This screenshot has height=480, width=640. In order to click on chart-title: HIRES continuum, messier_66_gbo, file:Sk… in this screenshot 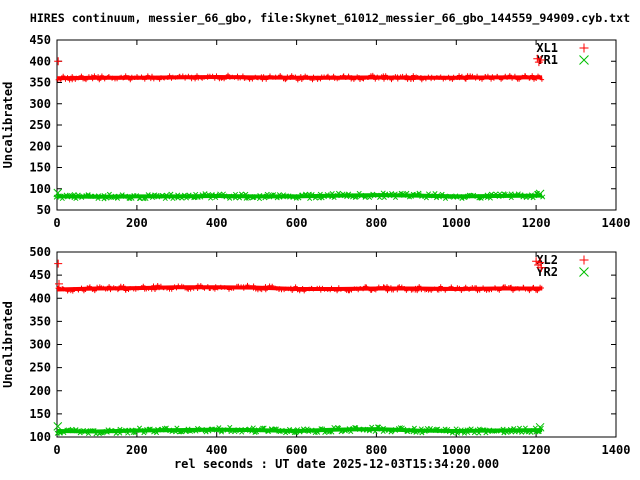, I will do `click(330, 18)`.